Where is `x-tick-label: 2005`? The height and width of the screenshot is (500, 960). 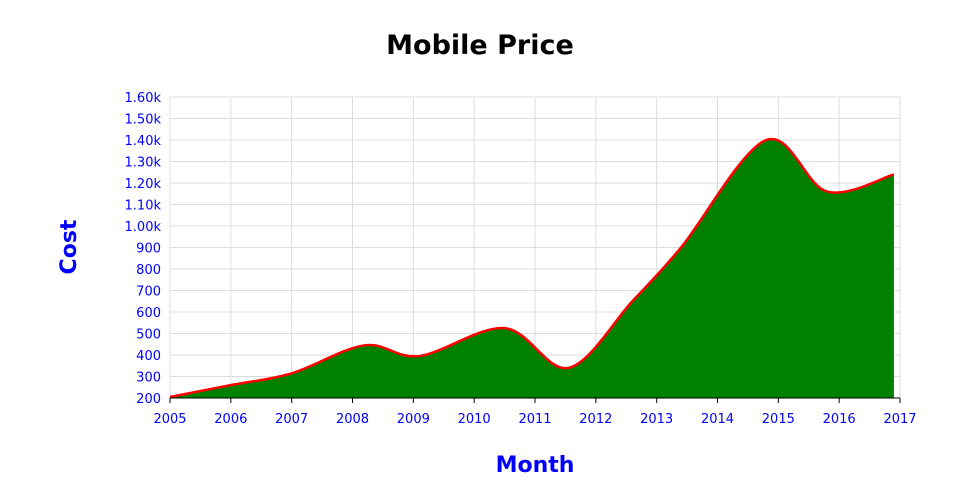 x-tick-label: 2005 is located at coordinates (169, 419).